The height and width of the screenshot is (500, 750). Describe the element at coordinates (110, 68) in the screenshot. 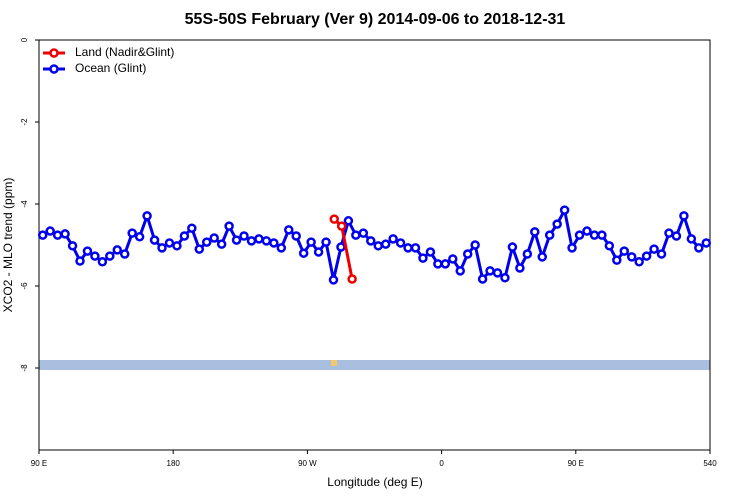

I see `legend-label: Ocean (Glint)` at that location.